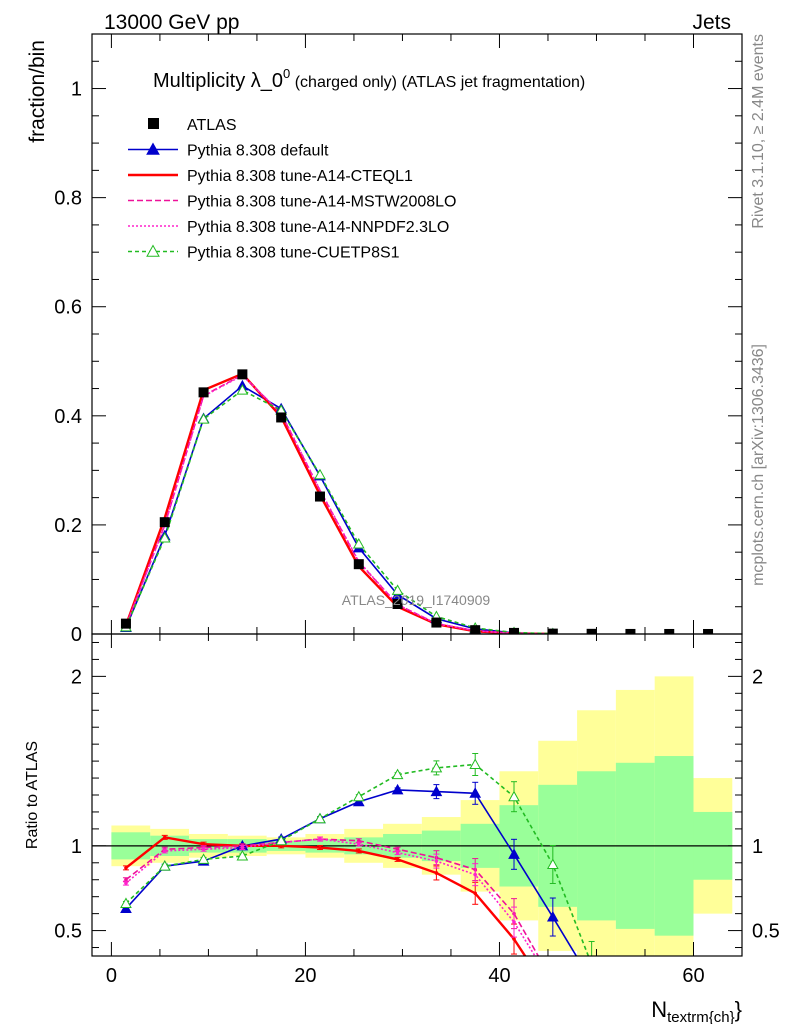 Image resolution: width=786 pixels, height=1024 pixels. I want to click on y-tick-label-bottom-right: 1, so click(757, 847).